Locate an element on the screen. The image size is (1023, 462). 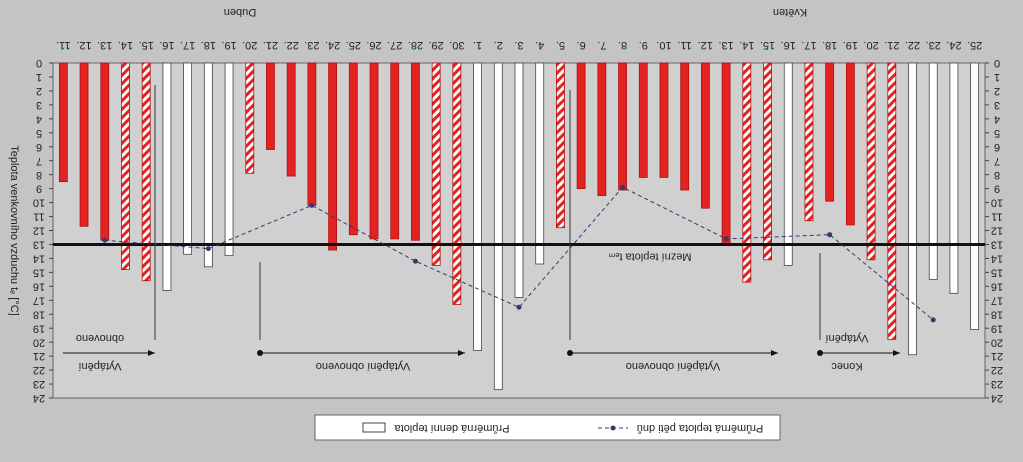
annotation: Konec is located at coordinates (847, 366).